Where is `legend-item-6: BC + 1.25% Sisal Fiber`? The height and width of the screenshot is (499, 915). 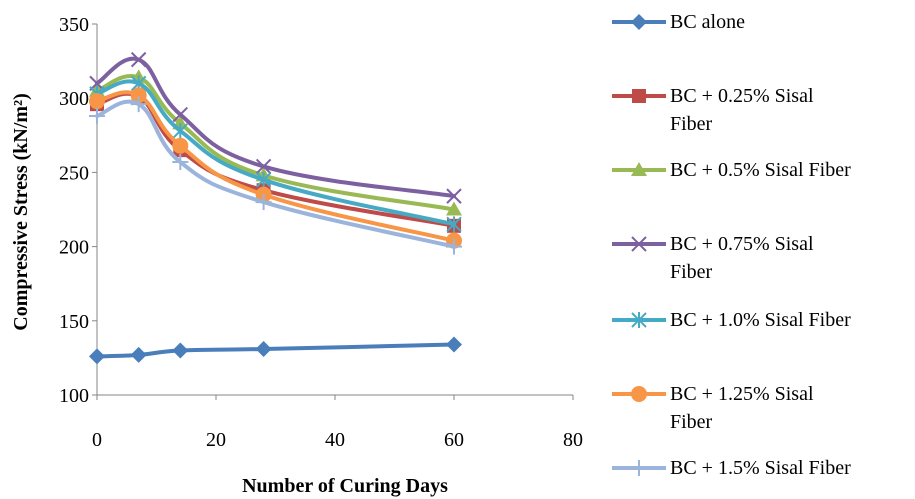 legend-item-6: BC + 1.25% Sisal Fiber is located at coordinates (713, 408).